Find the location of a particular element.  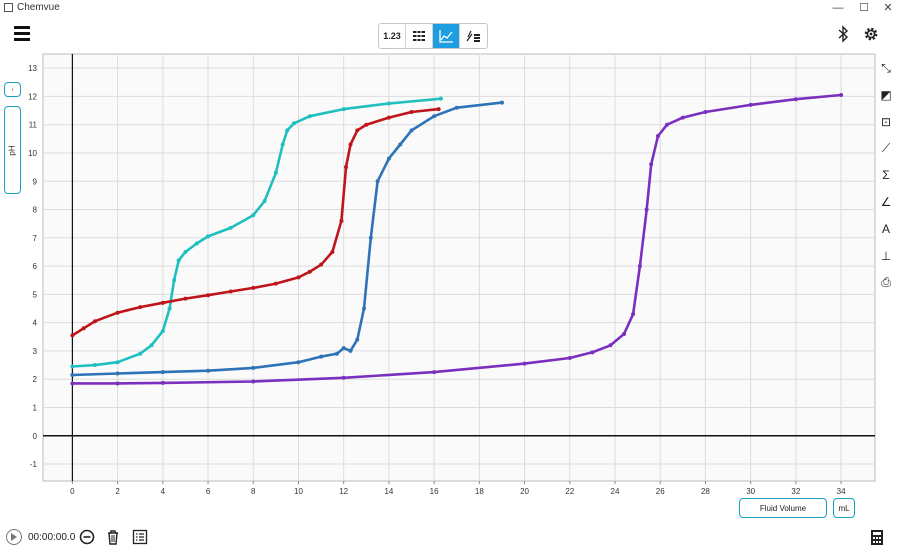

graph-tools-panel: ⤡ ◩ ⊡ ⟋ Σ ∠ A ⊥ ⎙ is located at coordinates (888, 180).